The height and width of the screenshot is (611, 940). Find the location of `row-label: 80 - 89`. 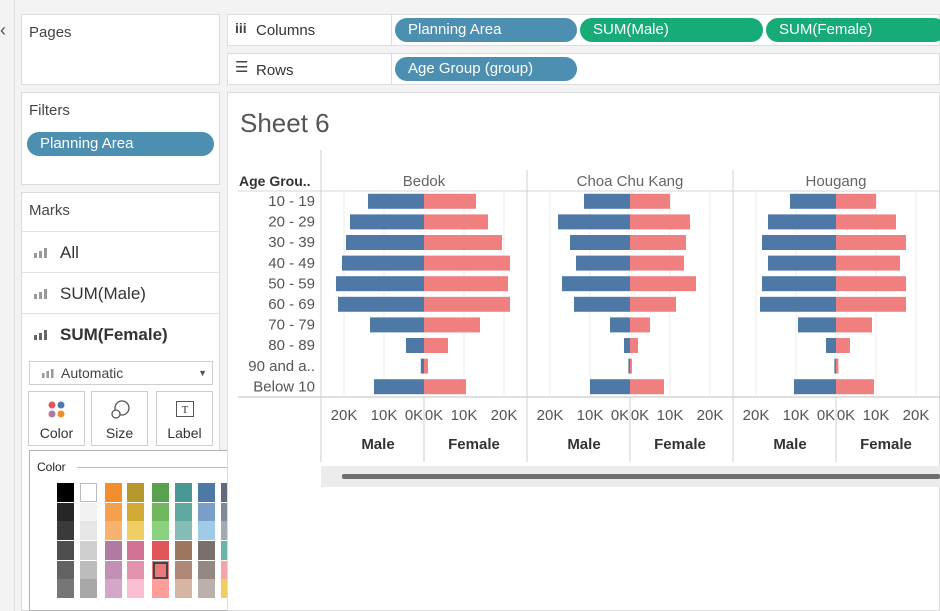

row-label: 80 - 89 is located at coordinates (291, 345).